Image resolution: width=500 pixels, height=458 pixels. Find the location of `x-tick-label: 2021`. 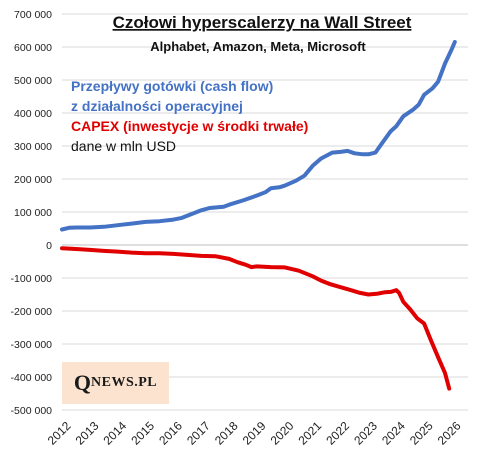

x-tick-label: 2021 is located at coordinates (309, 433).